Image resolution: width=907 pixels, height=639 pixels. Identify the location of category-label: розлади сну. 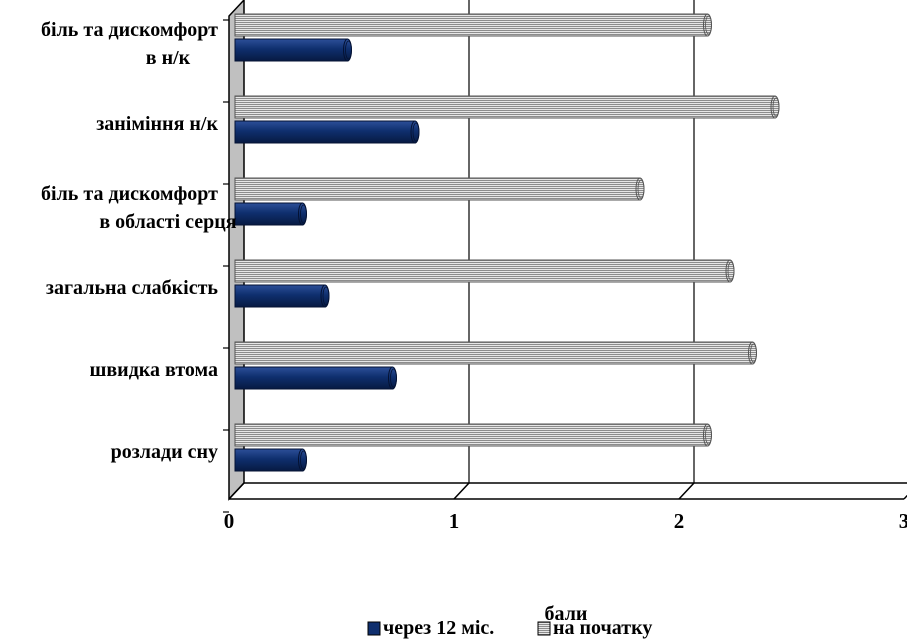
(164, 452).